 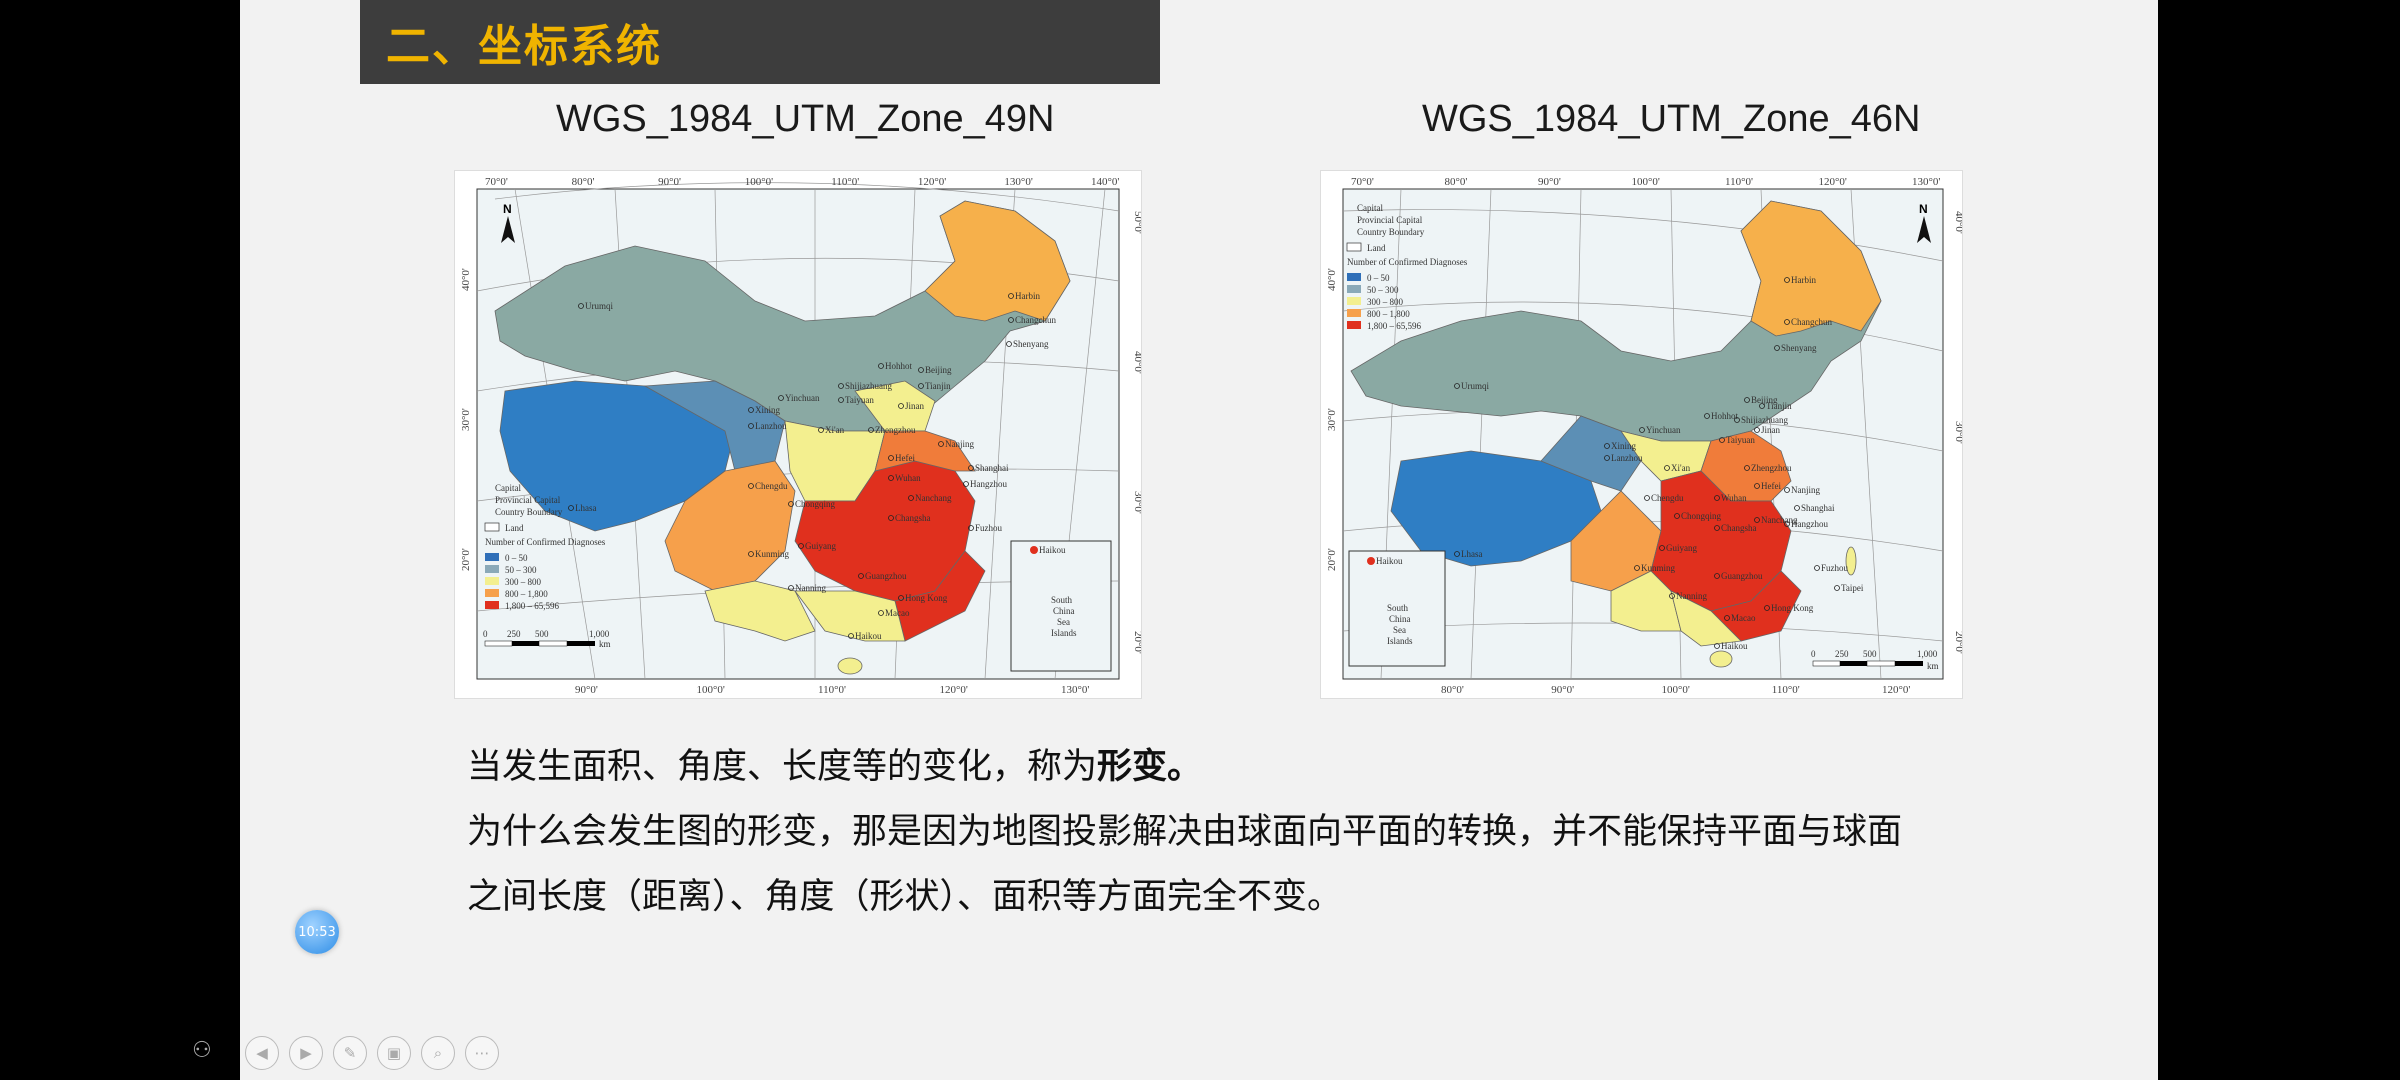 What do you see at coordinates (1957, 222) in the screenshot?
I see `right-tick-label: 40°0'` at bounding box center [1957, 222].